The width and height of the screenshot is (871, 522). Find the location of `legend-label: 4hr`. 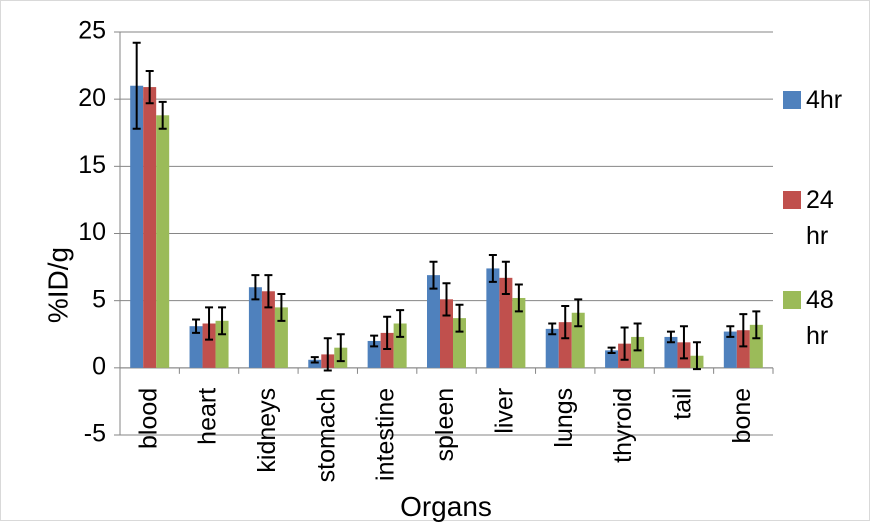

legend-label: 4hr is located at coordinates (824, 100).